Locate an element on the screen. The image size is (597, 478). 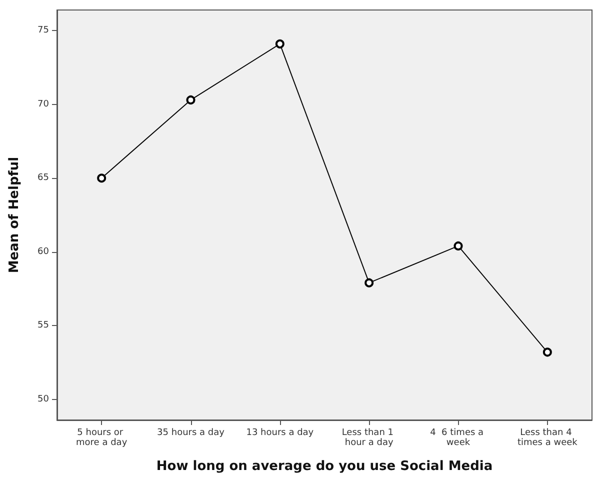
x-tick-label: 5 hours or more a day is located at coordinates (102, 438).